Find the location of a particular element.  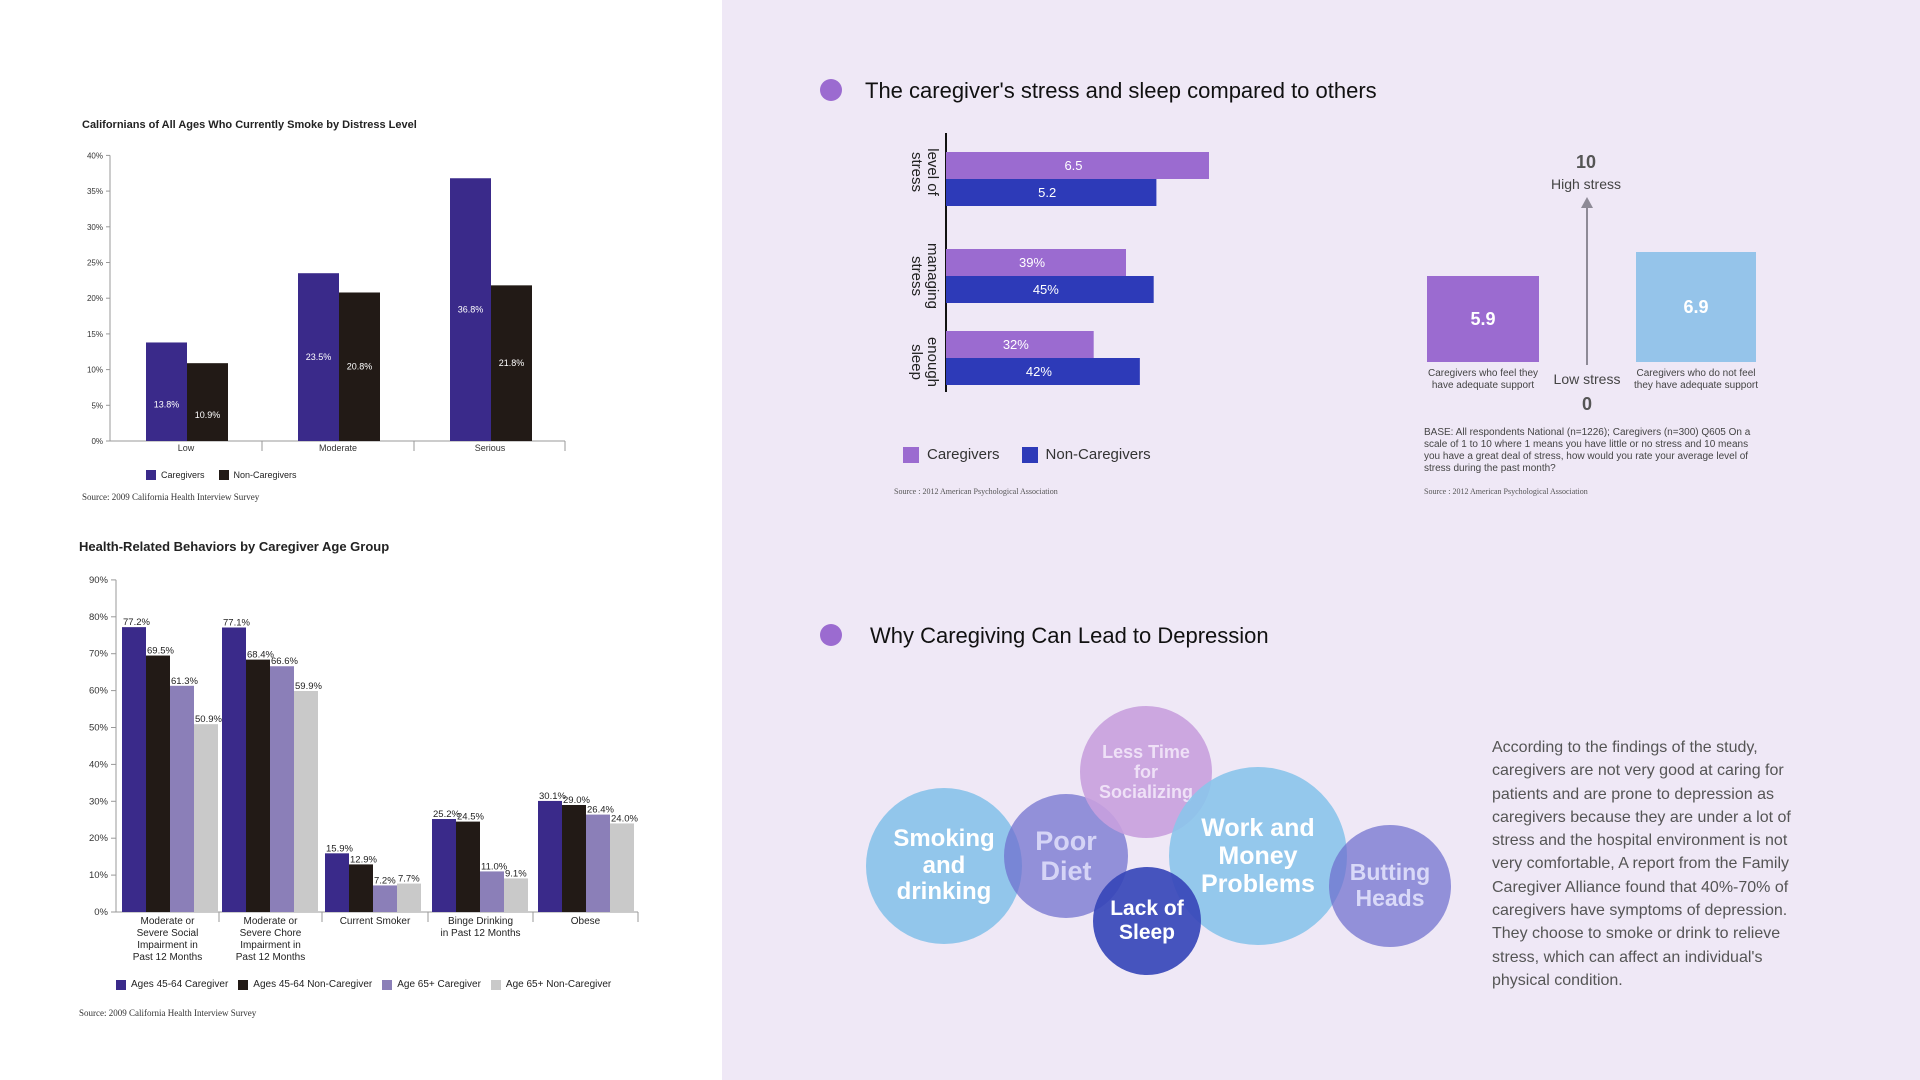

legend-label: Age 65+ Caregiver is located at coordinates (439, 984).